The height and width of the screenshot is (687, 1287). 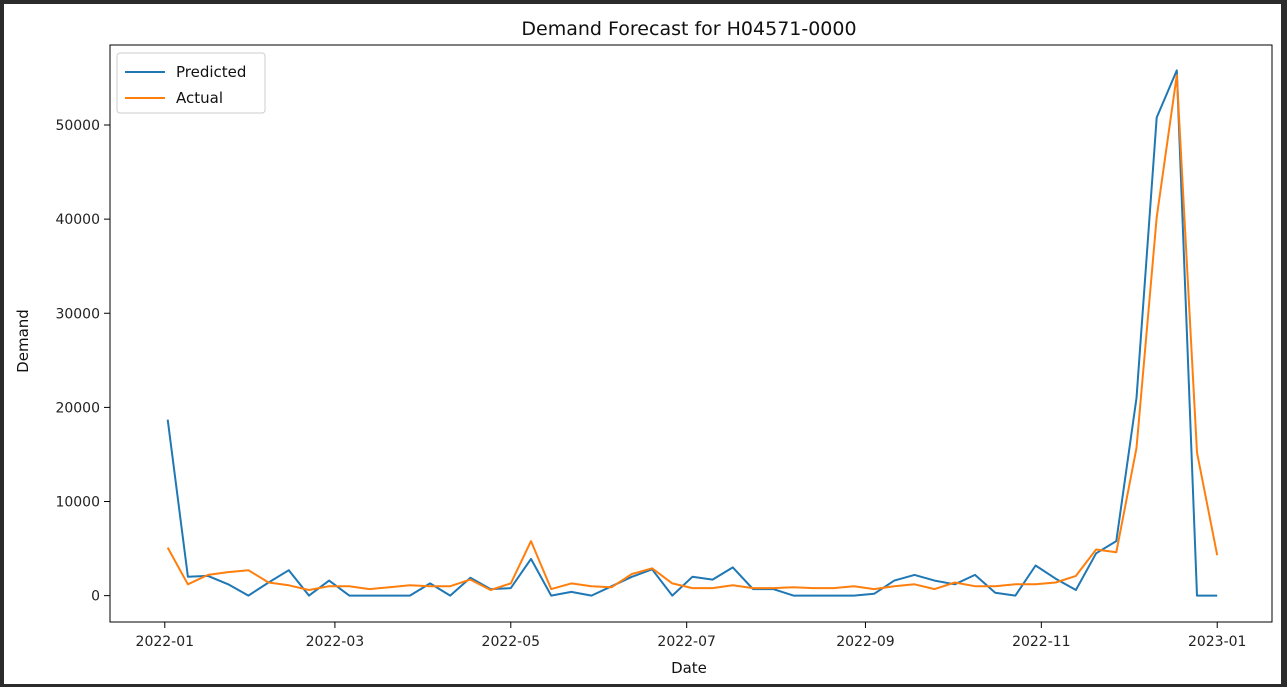 I want to click on legend-label-actual: Actual, so click(x=199, y=98).